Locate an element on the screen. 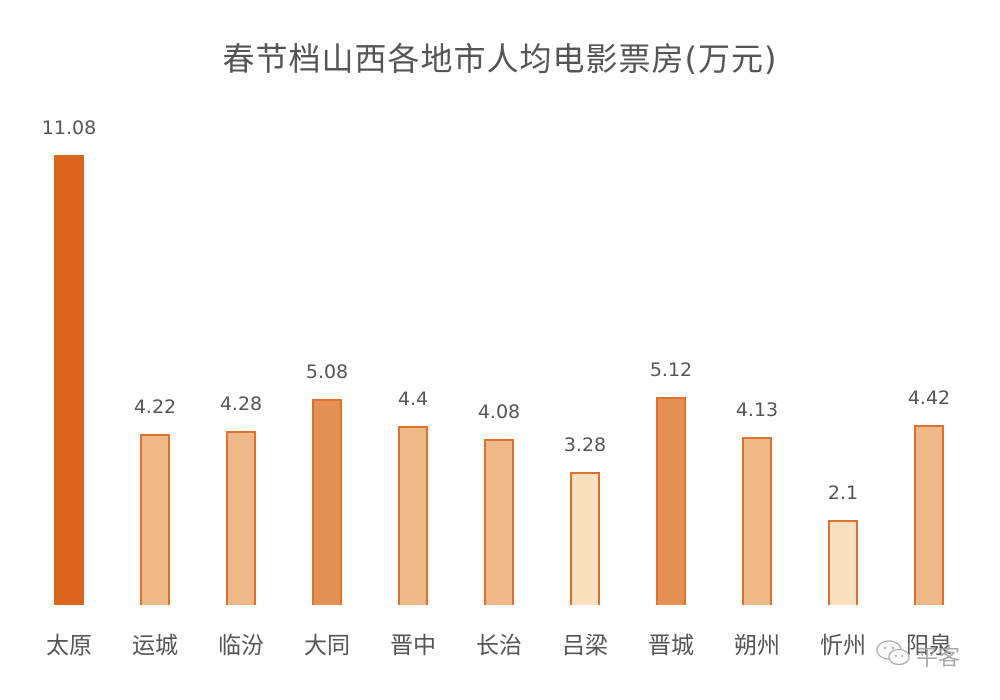  value-label: 4.42 is located at coordinates (929, 398).